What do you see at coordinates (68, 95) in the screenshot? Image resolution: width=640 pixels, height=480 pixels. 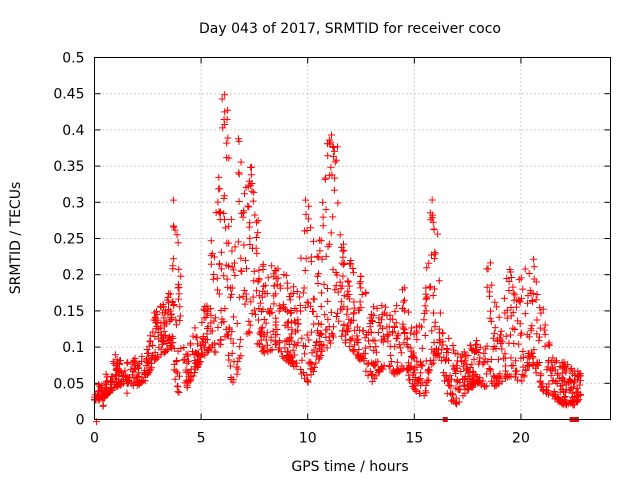 I see `y-tick-label: 0.45` at bounding box center [68, 95].